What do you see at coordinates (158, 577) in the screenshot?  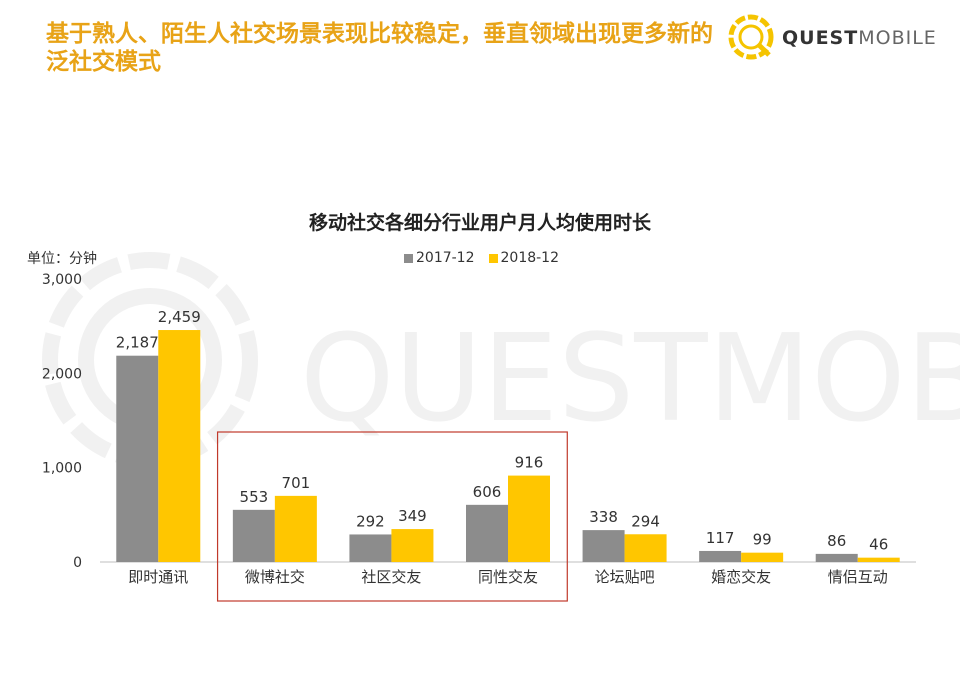 I see `x-tick-label: 即时通讯` at bounding box center [158, 577].